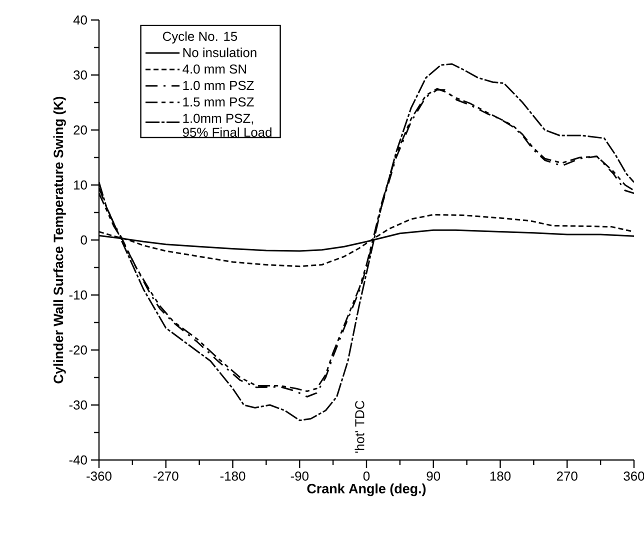 This screenshot has height=536, width=644. Describe the element at coordinates (299, 476) in the screenshot. I see `x-tick-label: -90` at that location.